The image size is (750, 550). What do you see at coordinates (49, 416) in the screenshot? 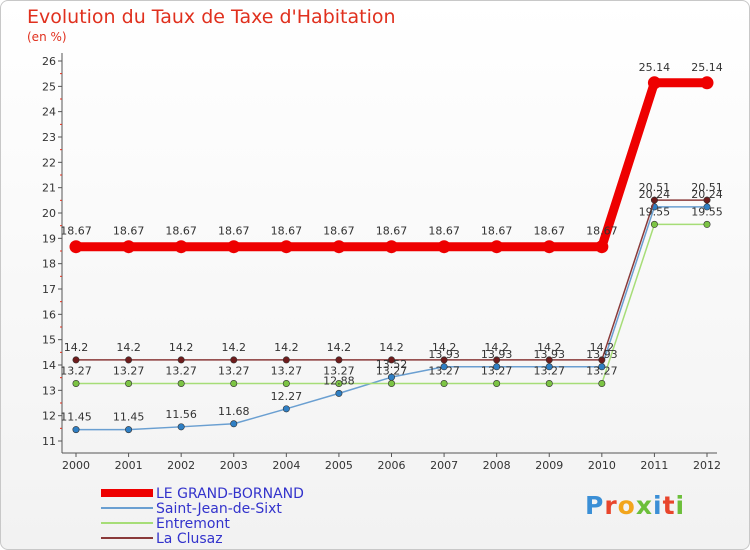
I see `y-tick-label: 12` at bounding box center [49, 416].